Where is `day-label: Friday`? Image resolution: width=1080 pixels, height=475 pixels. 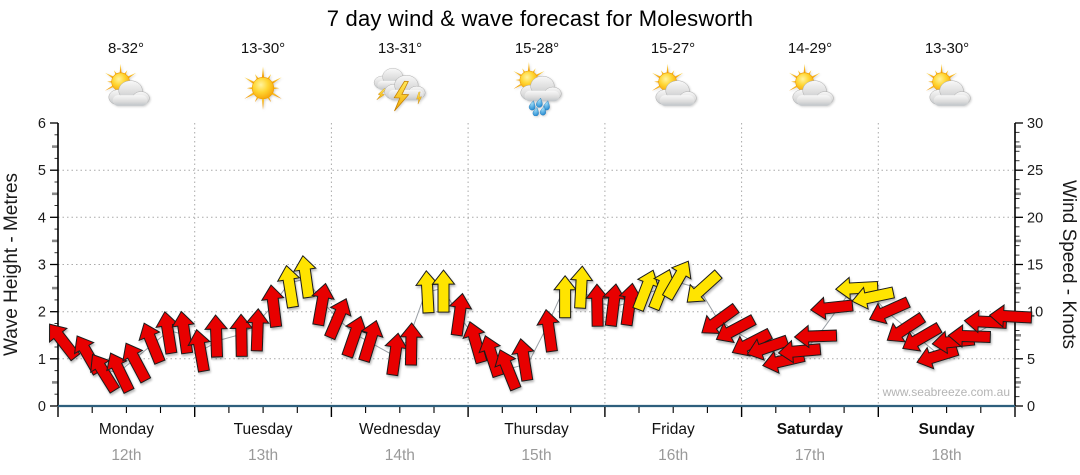
day-label: Friday is located at coordinates (673, 429).